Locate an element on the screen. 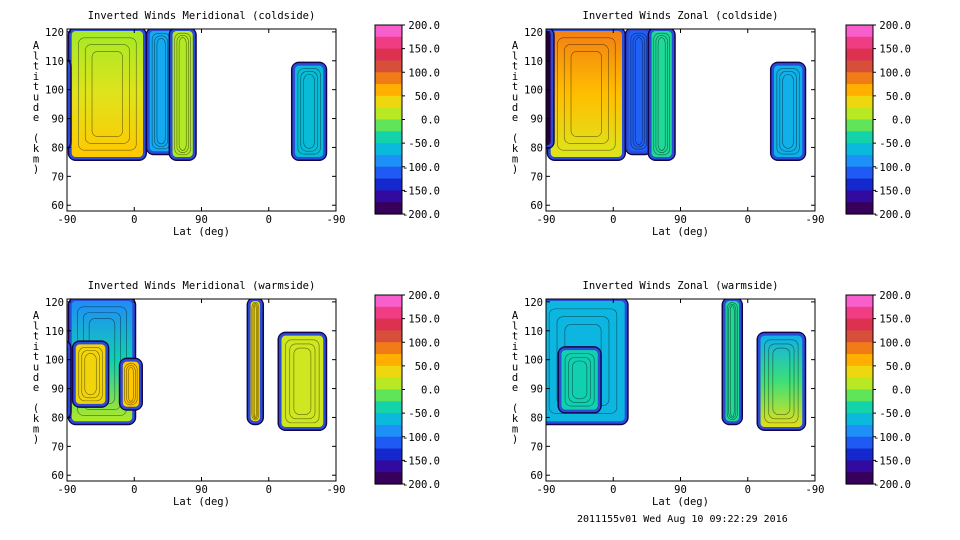  y-tick-label: 70 is located at coordinates (536, 447).